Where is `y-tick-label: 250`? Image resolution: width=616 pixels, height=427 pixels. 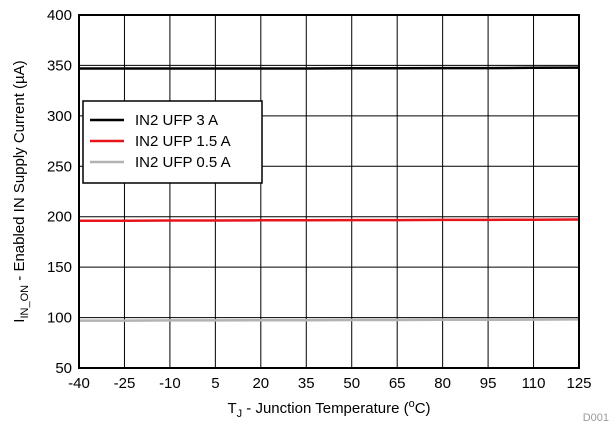 y-tick-label: 250 is located at coordinates (59, 166).